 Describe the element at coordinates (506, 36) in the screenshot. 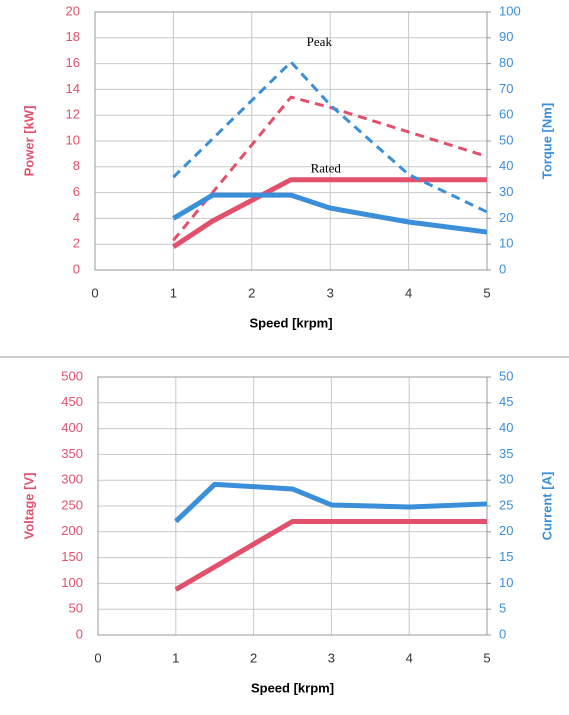

I see `y2-tick-label: 90` at that location.